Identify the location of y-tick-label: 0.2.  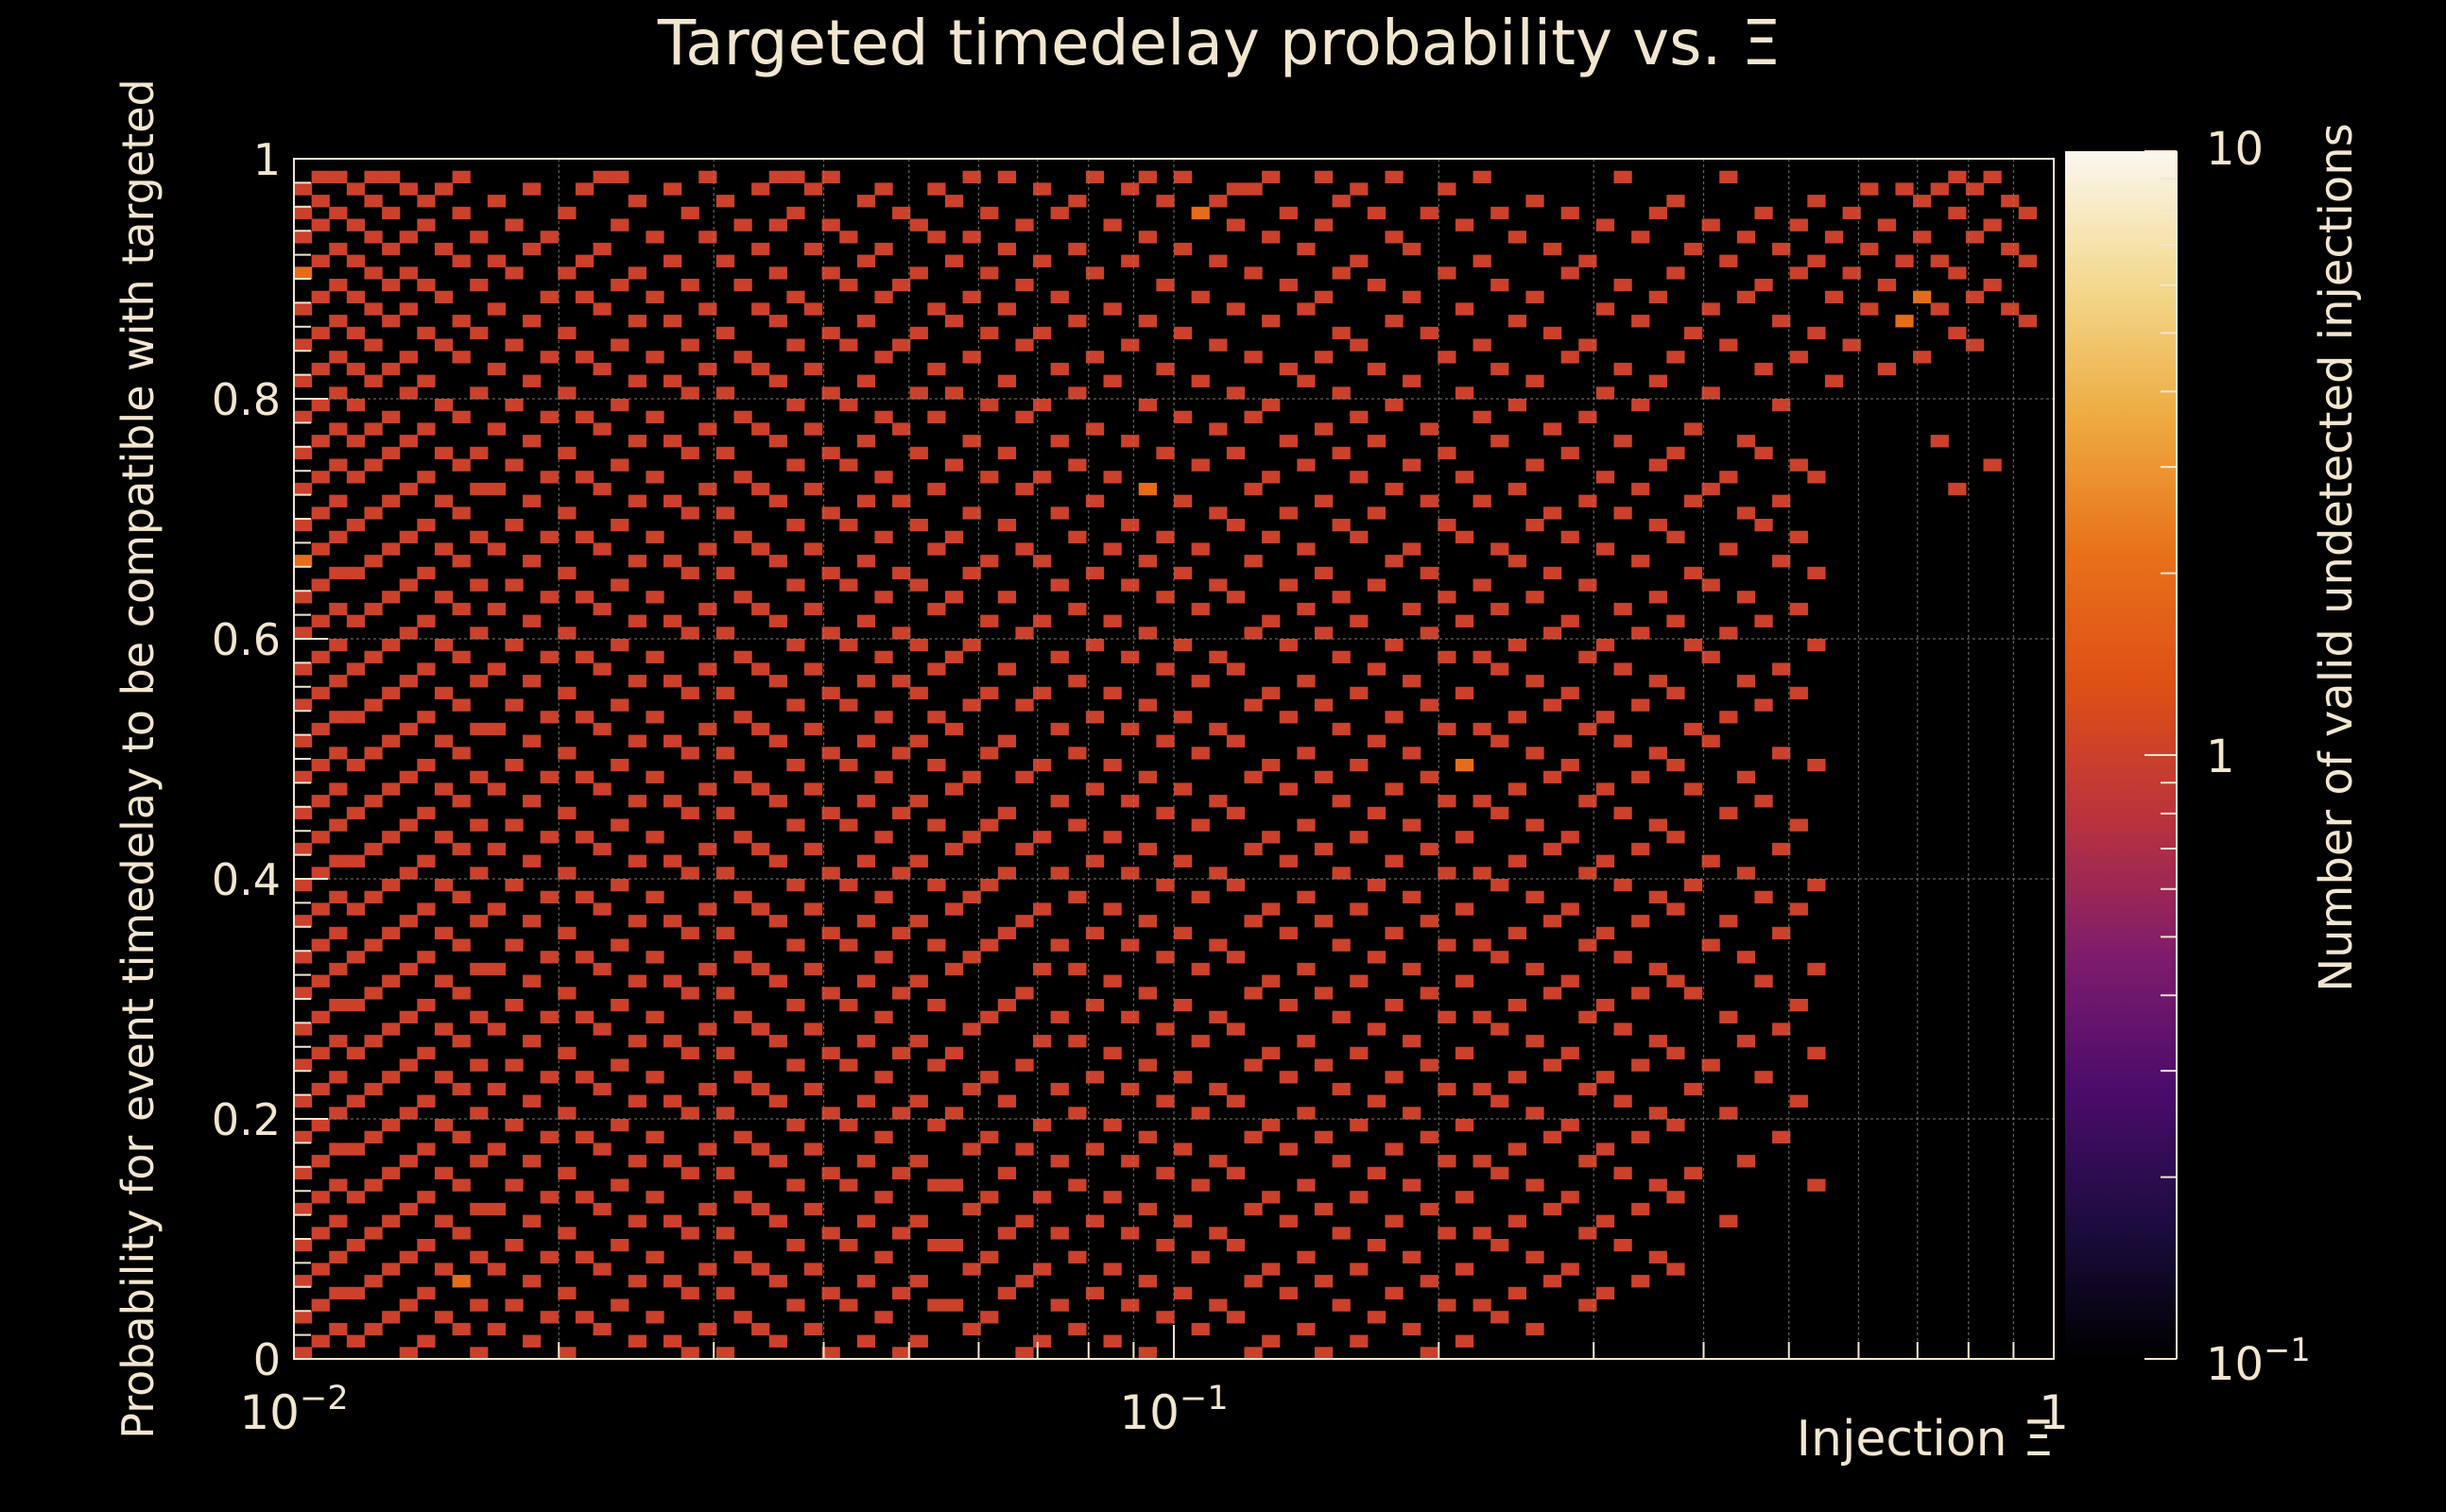
(247, 1119).